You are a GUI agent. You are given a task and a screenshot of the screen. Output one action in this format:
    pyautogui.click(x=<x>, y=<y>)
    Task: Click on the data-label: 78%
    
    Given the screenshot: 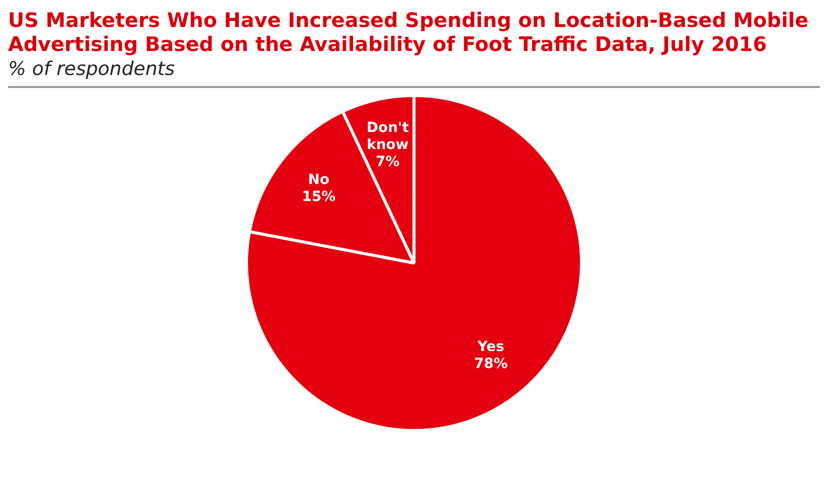 What is the action you would take?
    pyautogui.click(x=491, y=364)
    